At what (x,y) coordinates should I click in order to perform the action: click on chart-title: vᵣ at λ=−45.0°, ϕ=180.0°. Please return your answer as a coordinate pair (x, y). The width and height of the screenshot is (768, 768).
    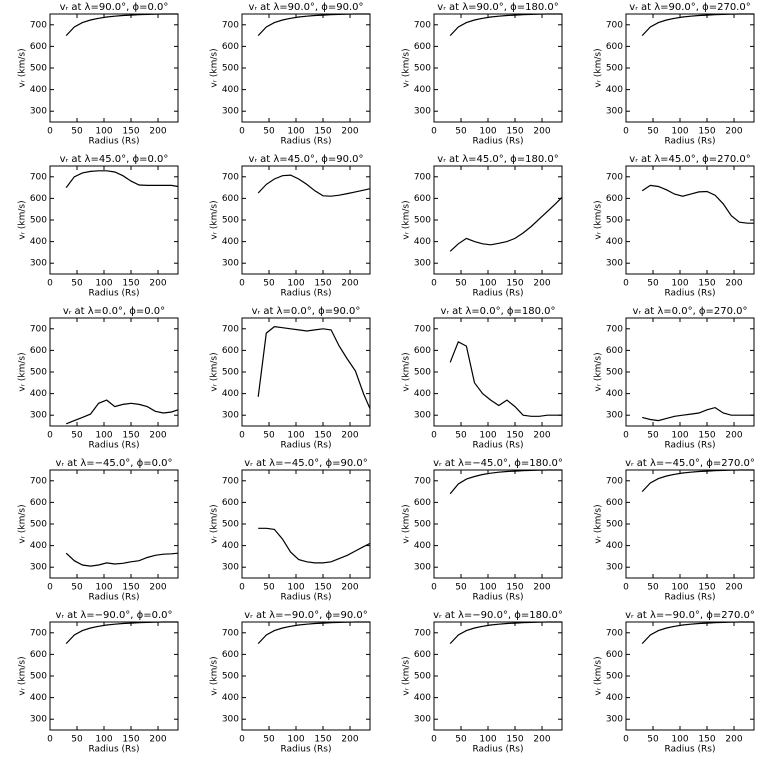
    Looking at the image, I should click on (498, 463).